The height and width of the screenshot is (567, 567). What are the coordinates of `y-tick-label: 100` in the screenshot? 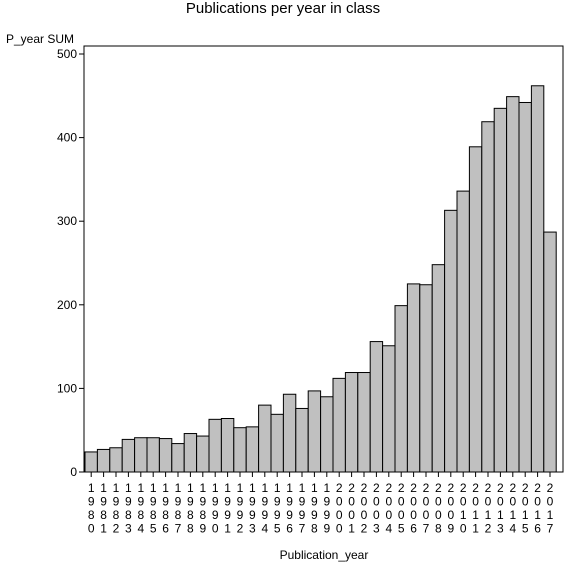 It's located at (67, 388).